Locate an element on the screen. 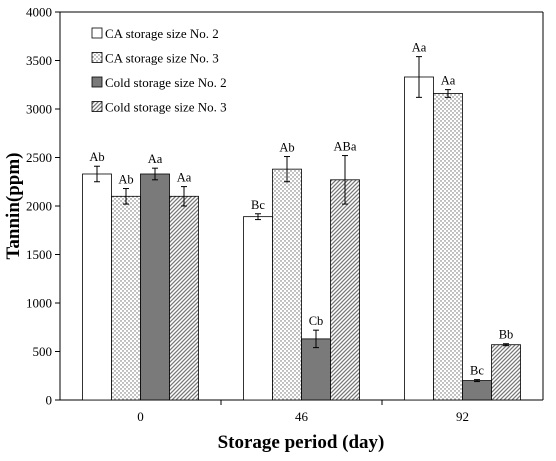  x-axis-label: Storage period (day) is located at coordinates (301, 442).